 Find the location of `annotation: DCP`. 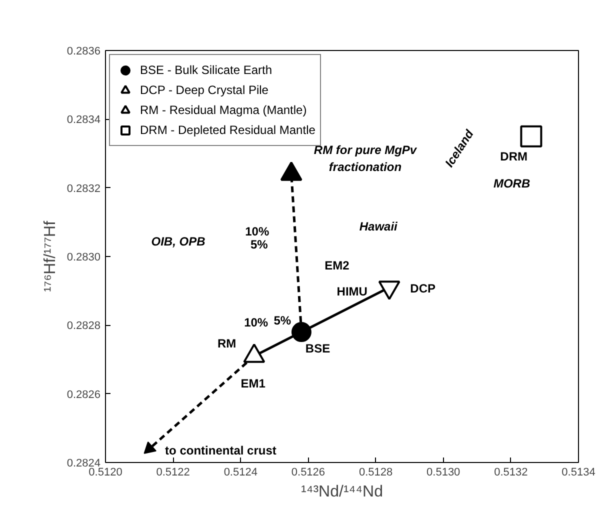

annotation: DCP is located at coordinates (423, 289).